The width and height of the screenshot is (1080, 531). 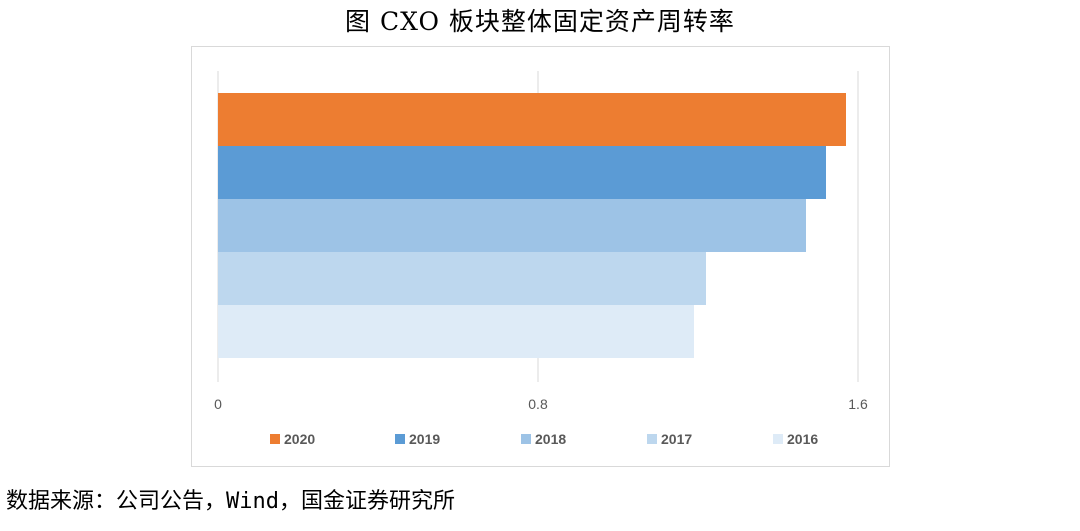 I want to click on x-tick-label-1: 0.8, so click(x=538, y=404).